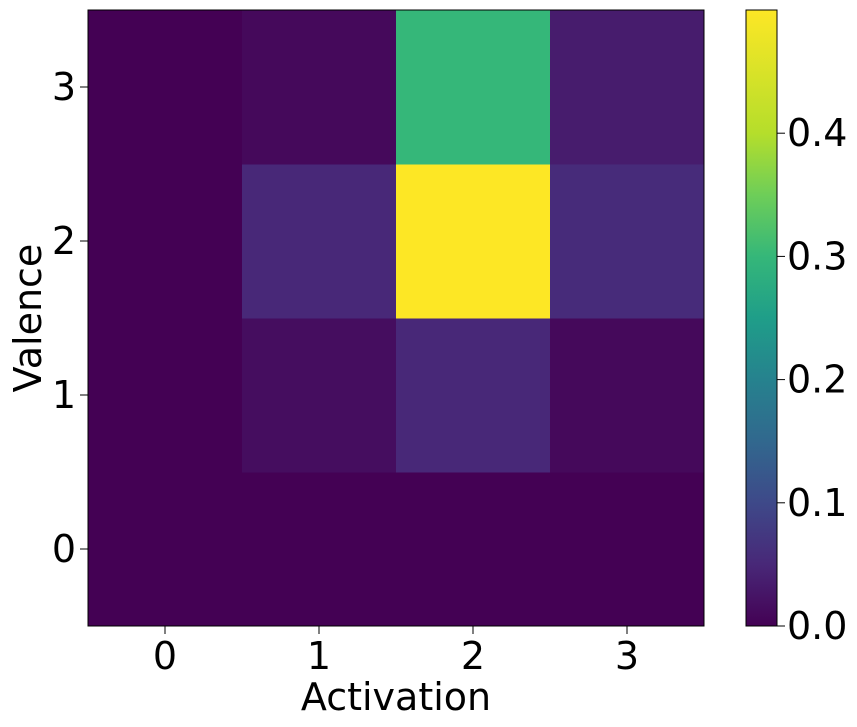 The image size is (857, 727). Describe the element at coordinates (28, 318) in the screenshot. I see `y-axis-label: Valence` at that location.